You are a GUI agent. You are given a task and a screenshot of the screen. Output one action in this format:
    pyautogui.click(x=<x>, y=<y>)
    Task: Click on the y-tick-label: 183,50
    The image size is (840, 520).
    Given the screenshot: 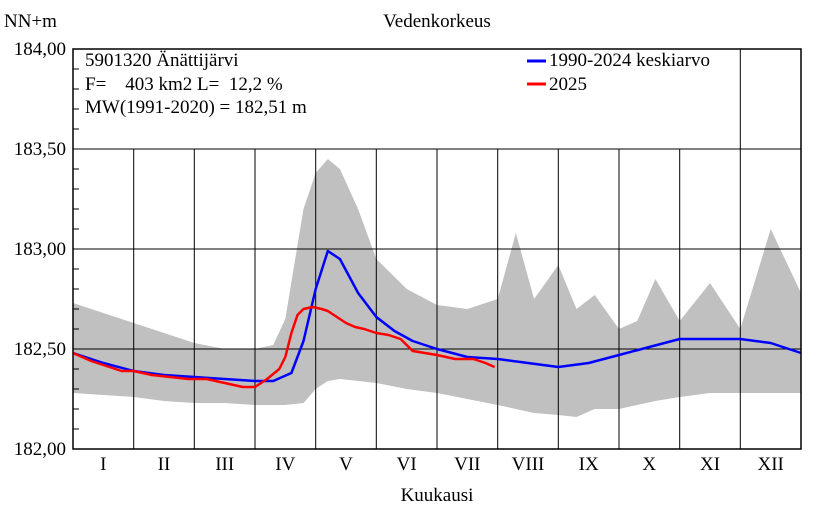 What is the action you would take?
    pyautogui.click(x=40, y=149)
    